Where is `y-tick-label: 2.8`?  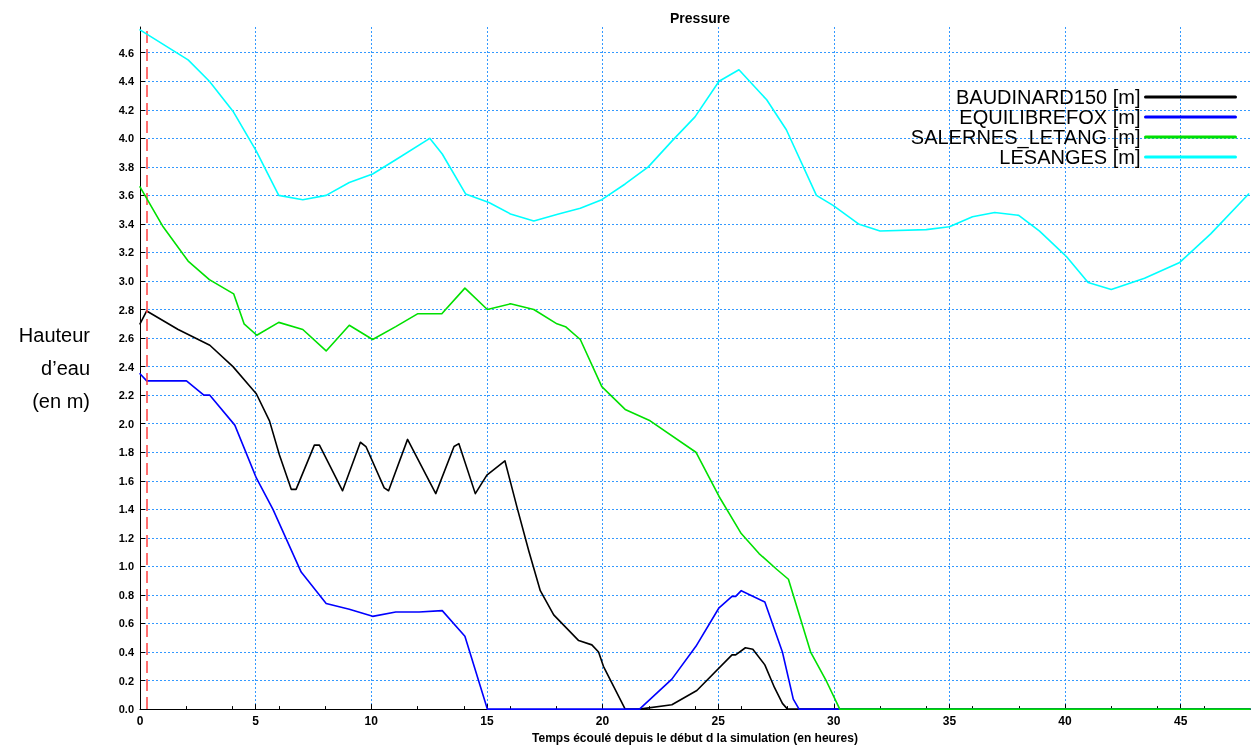 y-tick-label: 2.8 is located at coordinates (126, 309).